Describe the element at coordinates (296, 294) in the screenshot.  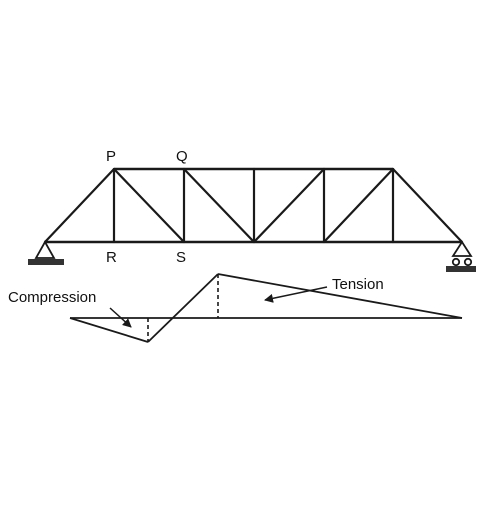
I see `tension-arrow` at that location.